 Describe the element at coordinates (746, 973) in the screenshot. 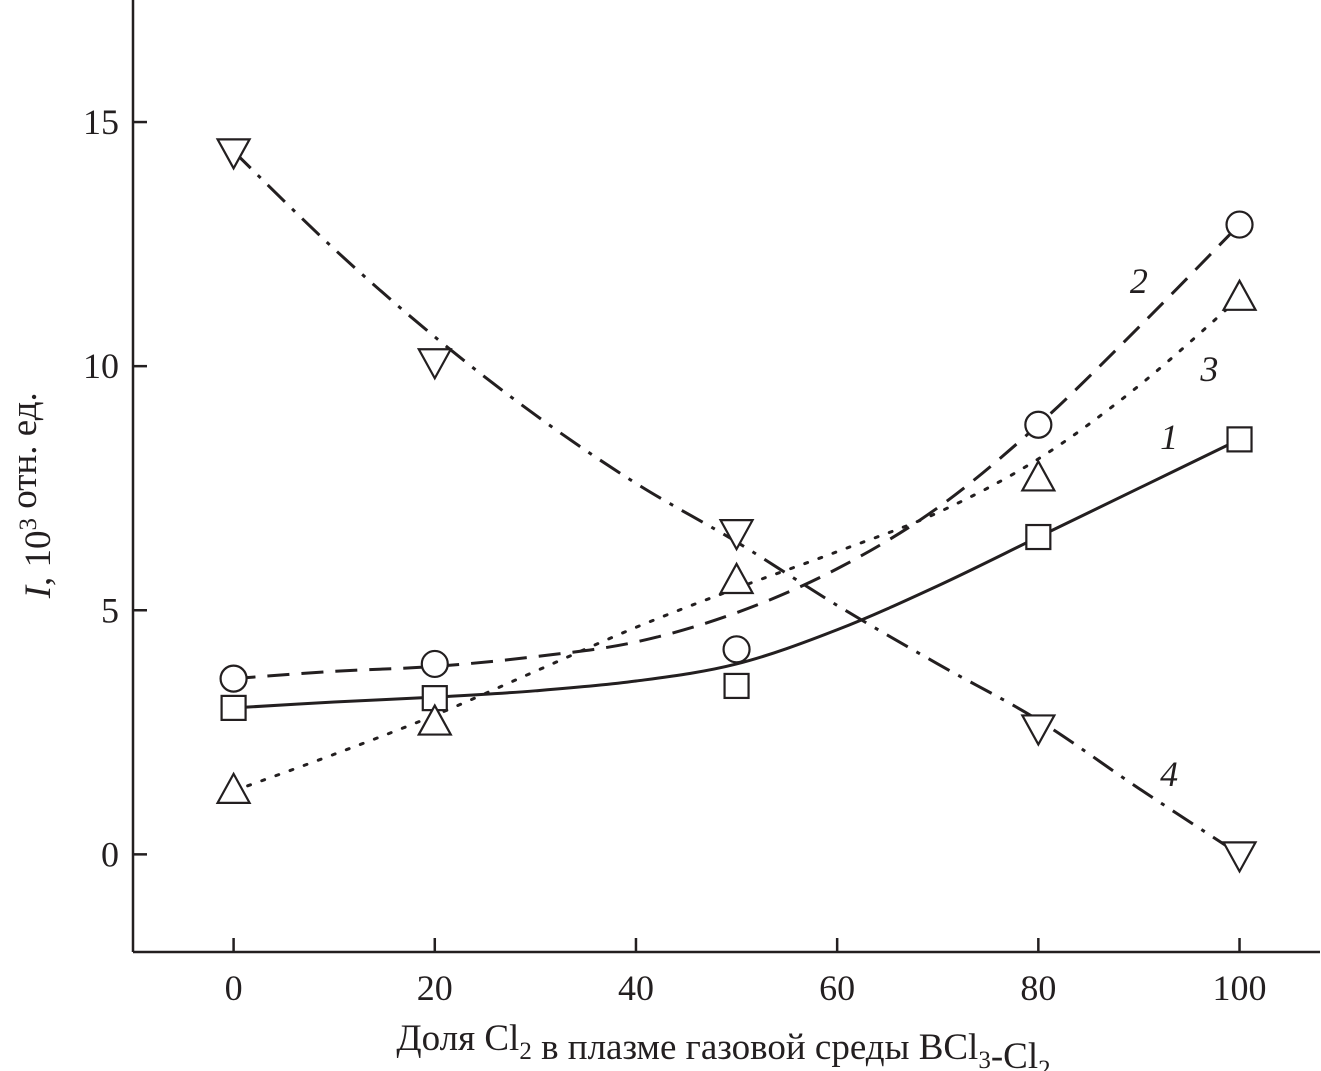

I see `x-ticks: 0 20 40 60 80 100` at that location.